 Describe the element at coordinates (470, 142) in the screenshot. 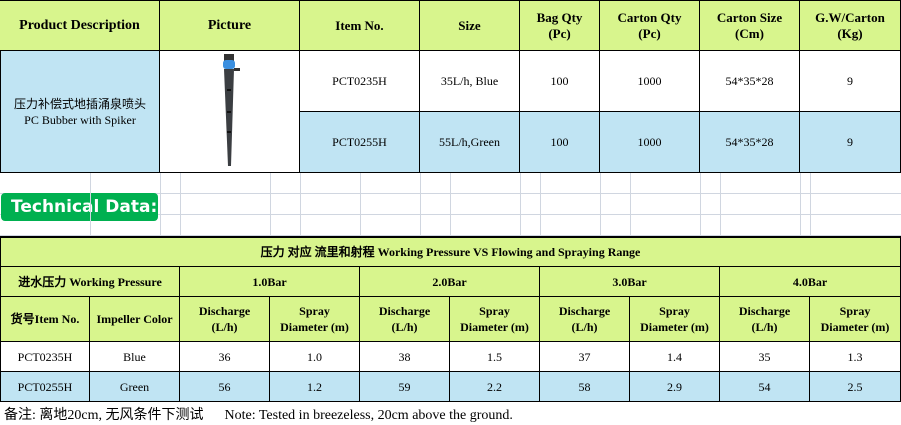

I see `product-row-1-cell-1: 55L/h,Green` at that location.